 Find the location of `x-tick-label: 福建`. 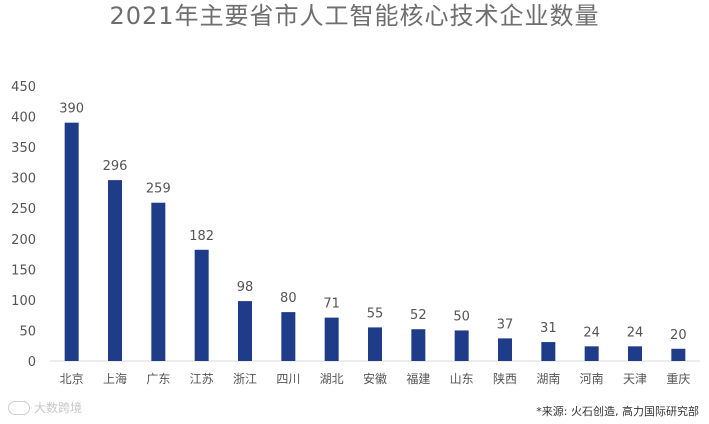

x-tick-label: 福建 is located at coordinates (418, 378).